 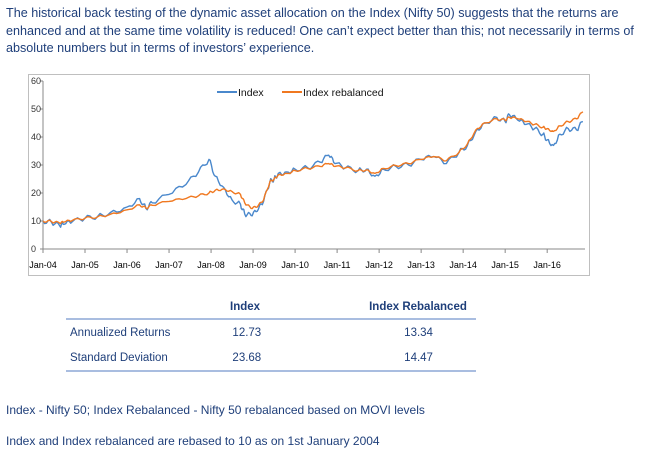 I want to click on x-tick-label: Jan-05, so click(x=85, y=265).